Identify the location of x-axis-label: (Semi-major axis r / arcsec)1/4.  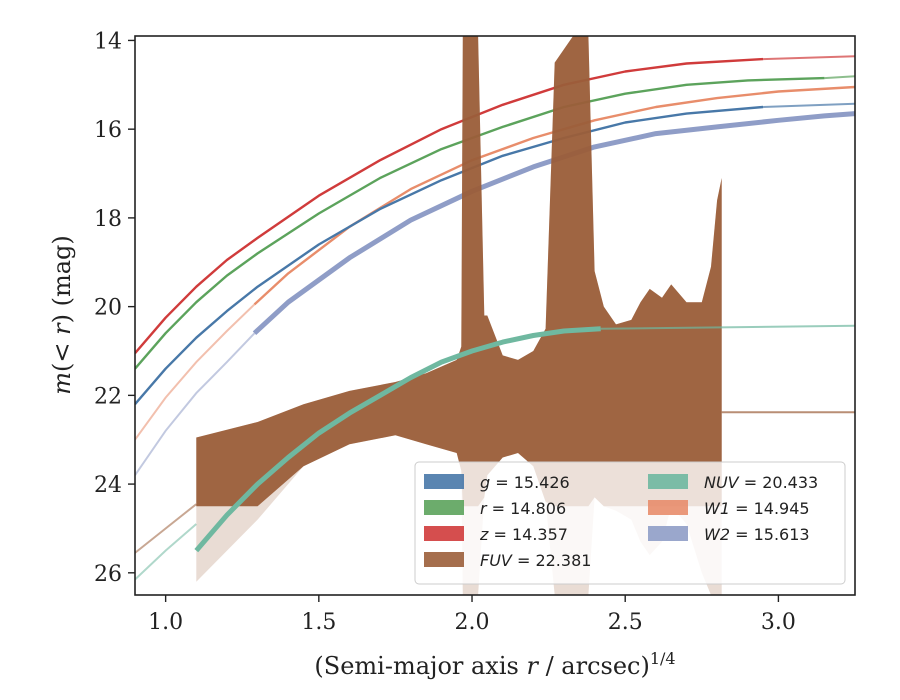
(494, 664).